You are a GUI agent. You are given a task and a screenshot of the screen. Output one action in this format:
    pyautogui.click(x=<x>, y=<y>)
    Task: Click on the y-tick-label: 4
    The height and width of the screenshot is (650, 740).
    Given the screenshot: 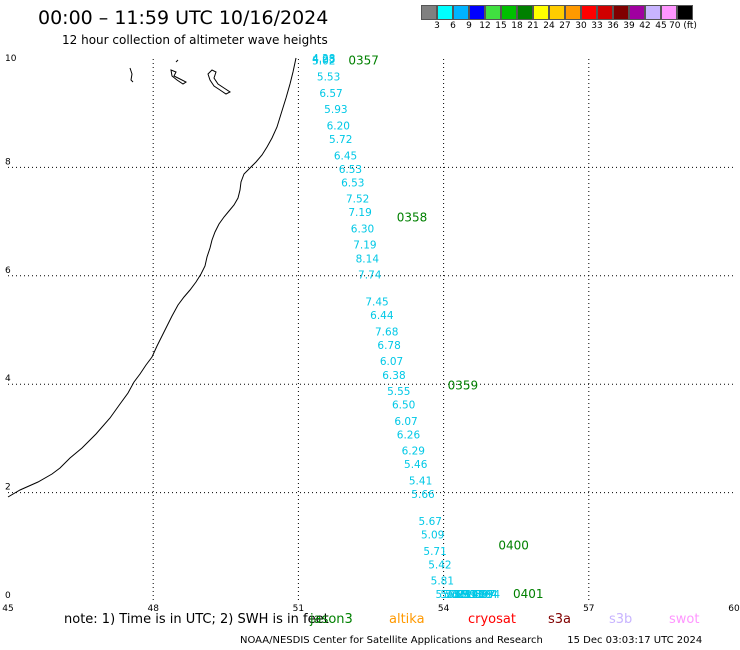 What is the action you would take?
    pyautogui.click(x=8, y=379)
    